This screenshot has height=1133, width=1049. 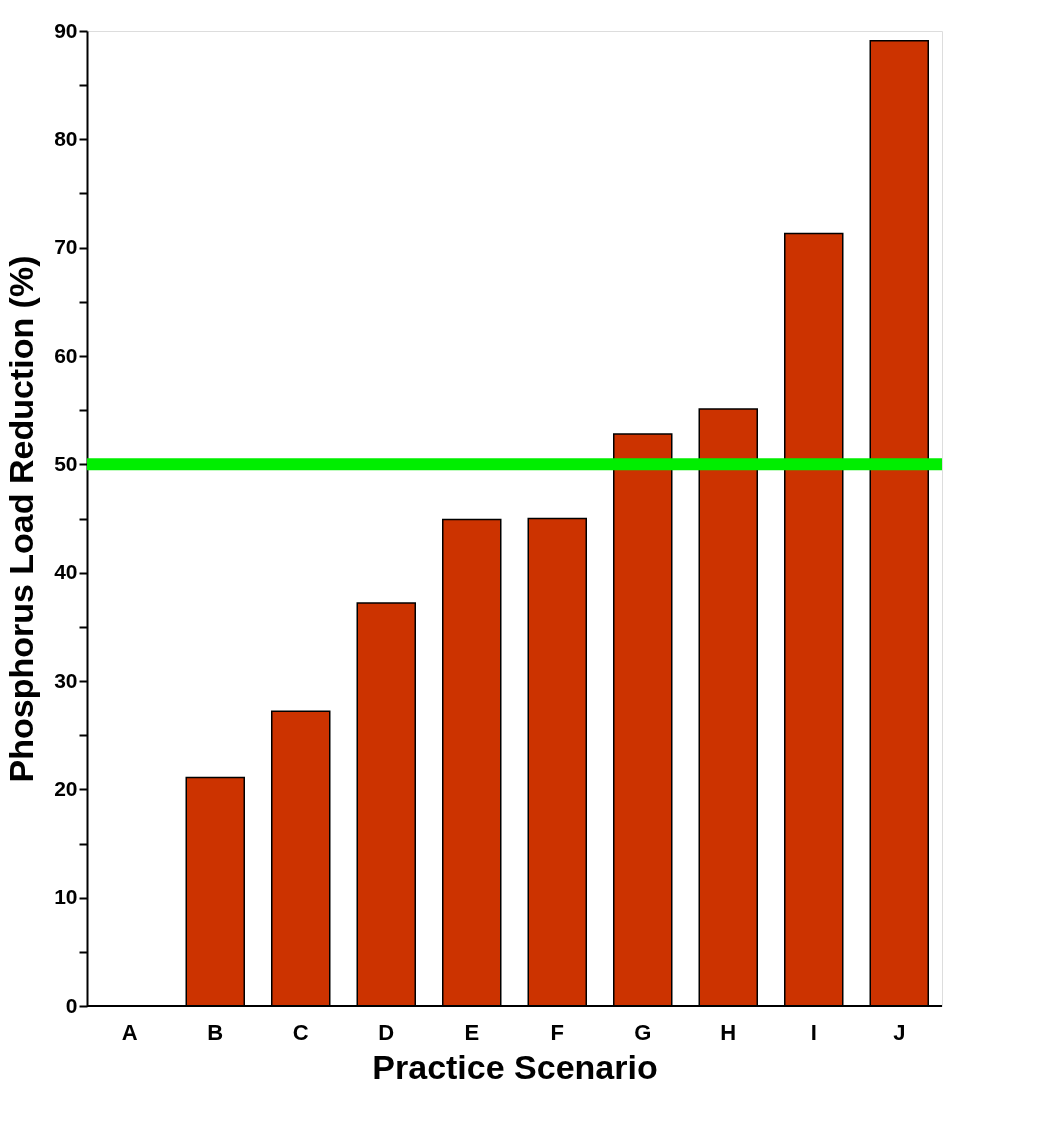 I want to click on x-tick-label: J, so click(x=899, y=1032).